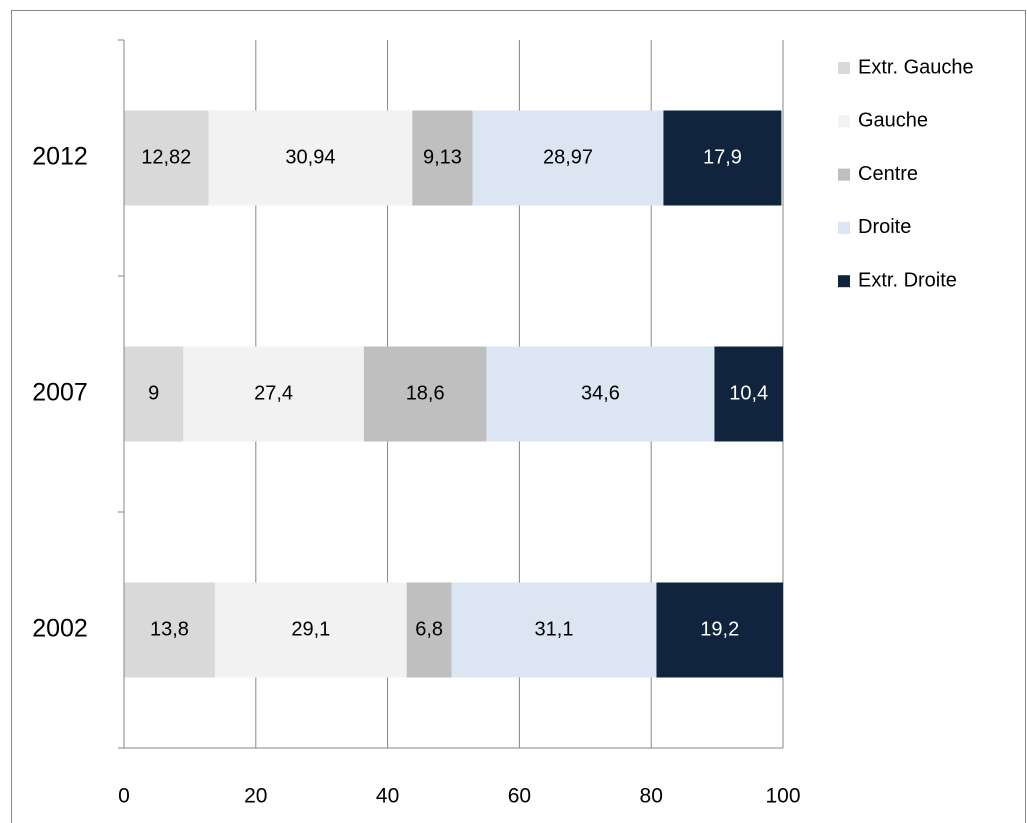 The width and height of the screenshot is (1027, 823). I want to click on data-label: 34,6, so click(600, 393).